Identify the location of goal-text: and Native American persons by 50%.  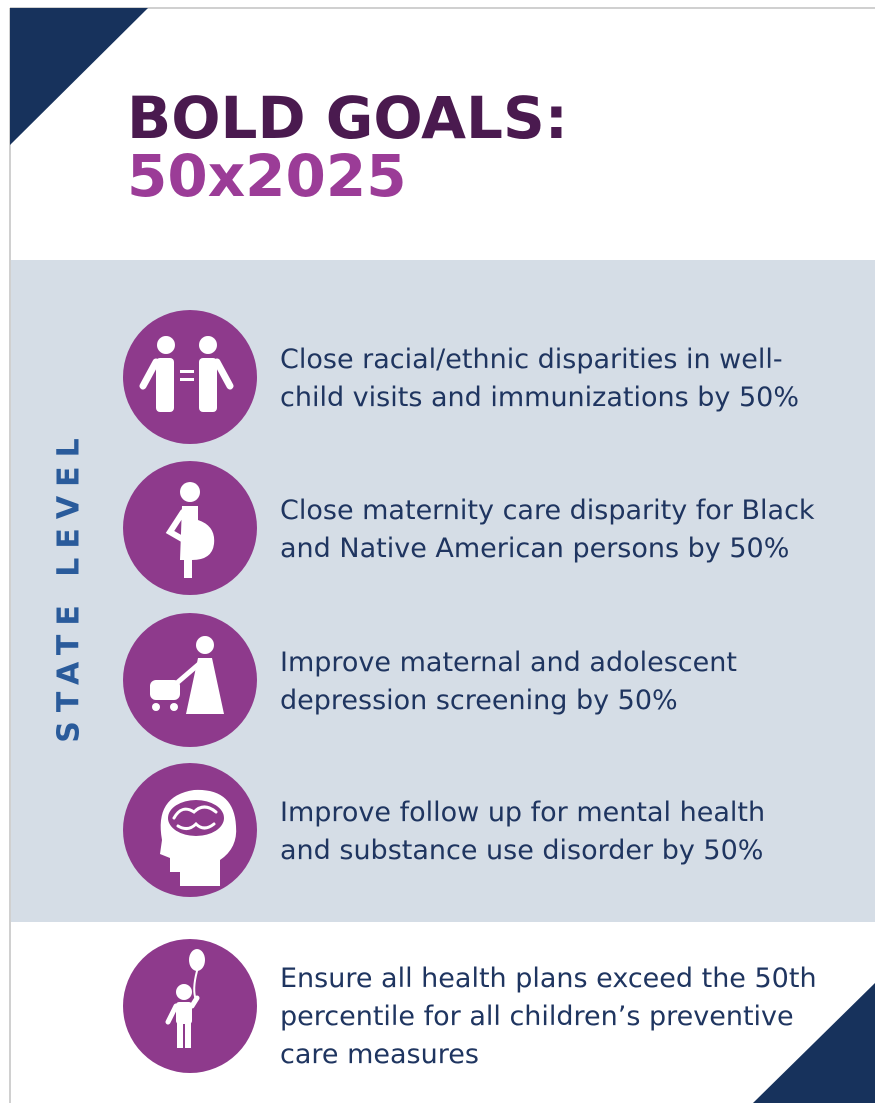
(534, 548).